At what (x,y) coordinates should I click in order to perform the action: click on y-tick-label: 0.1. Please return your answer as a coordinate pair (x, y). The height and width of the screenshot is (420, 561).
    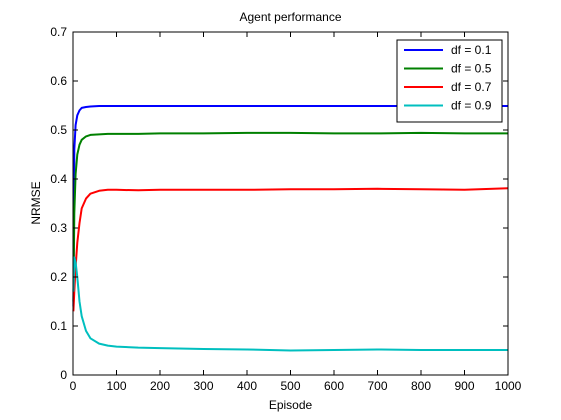
    Looking at the image, I should click on (58, 326).